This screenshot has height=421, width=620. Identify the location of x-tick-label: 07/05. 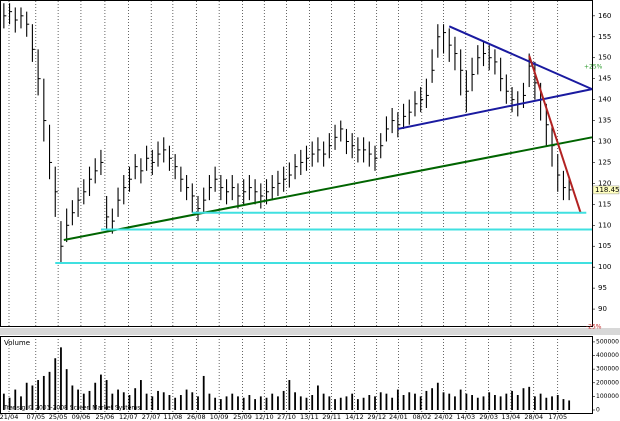
(35, 417).